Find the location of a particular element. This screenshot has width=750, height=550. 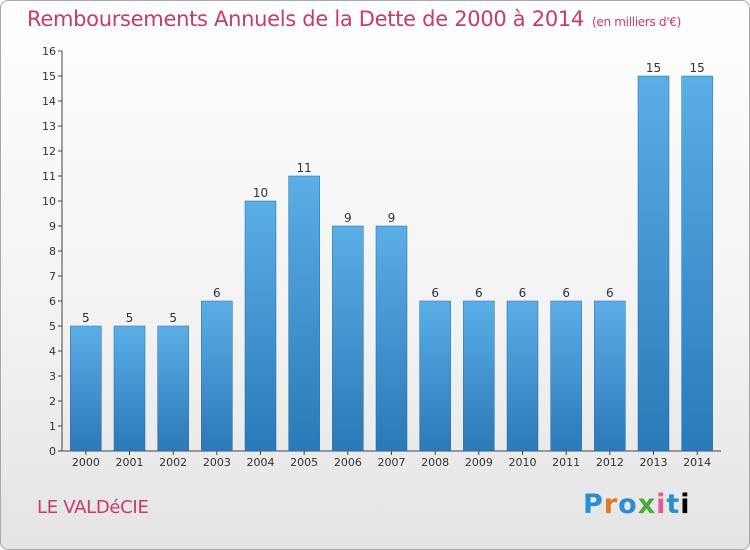

logo-letter: P is located at coordinates (593, 504).